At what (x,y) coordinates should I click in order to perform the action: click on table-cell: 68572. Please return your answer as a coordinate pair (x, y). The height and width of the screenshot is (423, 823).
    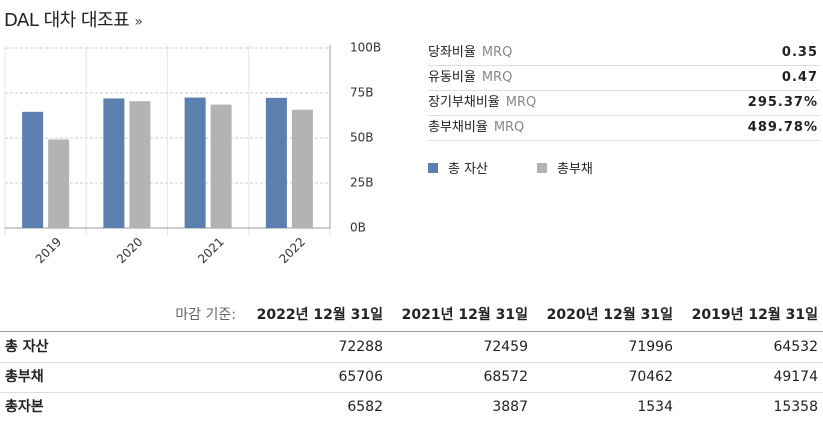
    Looking at the image, I should click on (505, 377).